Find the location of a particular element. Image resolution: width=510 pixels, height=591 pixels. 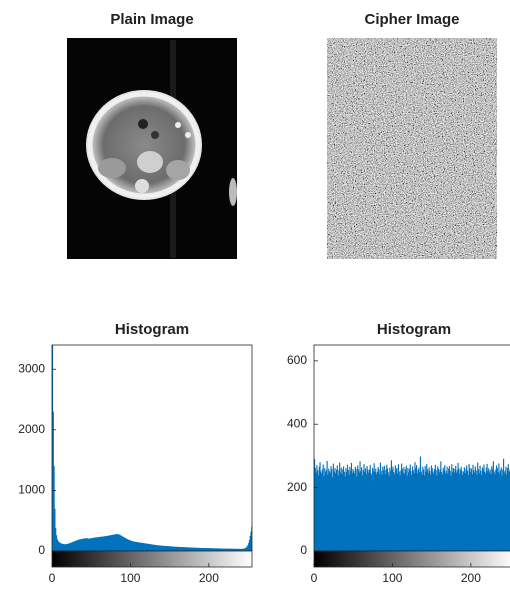

y-tick-label: 0 is located at coordinates (41, 550).